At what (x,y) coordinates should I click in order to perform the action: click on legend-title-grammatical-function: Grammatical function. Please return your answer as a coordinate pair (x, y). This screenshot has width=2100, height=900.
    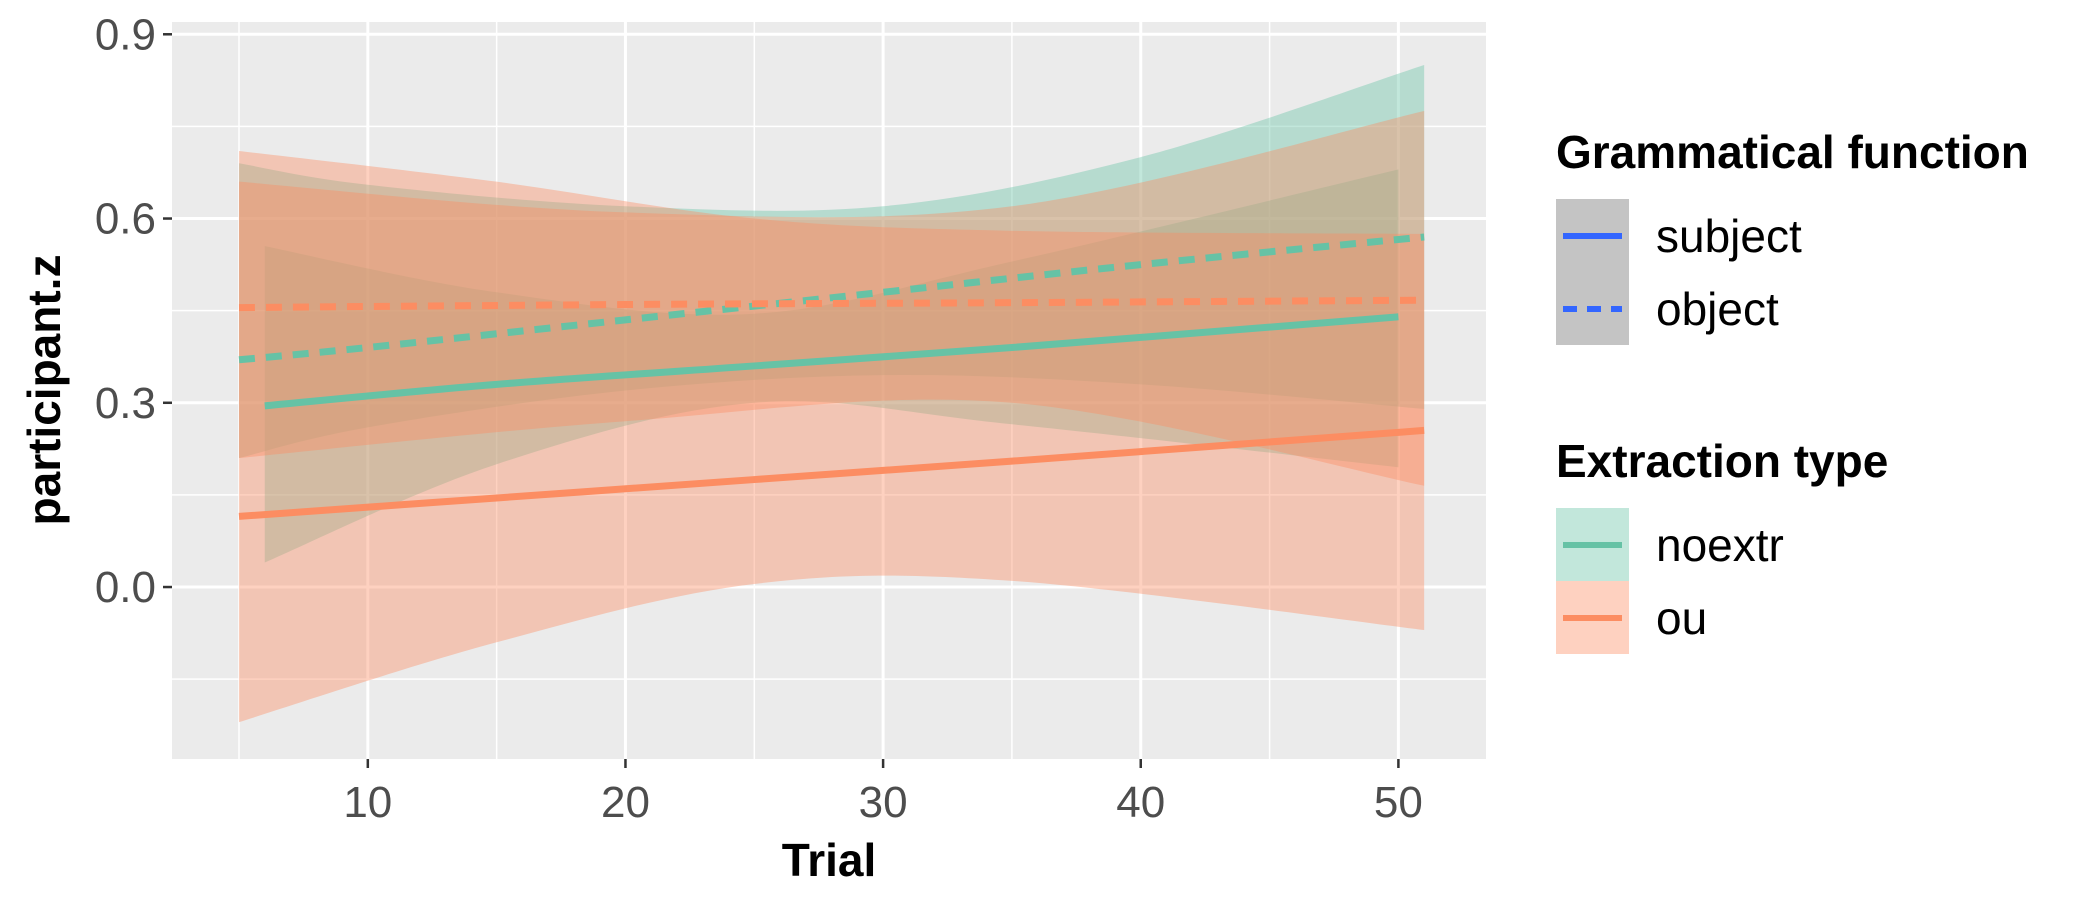
    Looking at the image, I should click on (1792, 152).